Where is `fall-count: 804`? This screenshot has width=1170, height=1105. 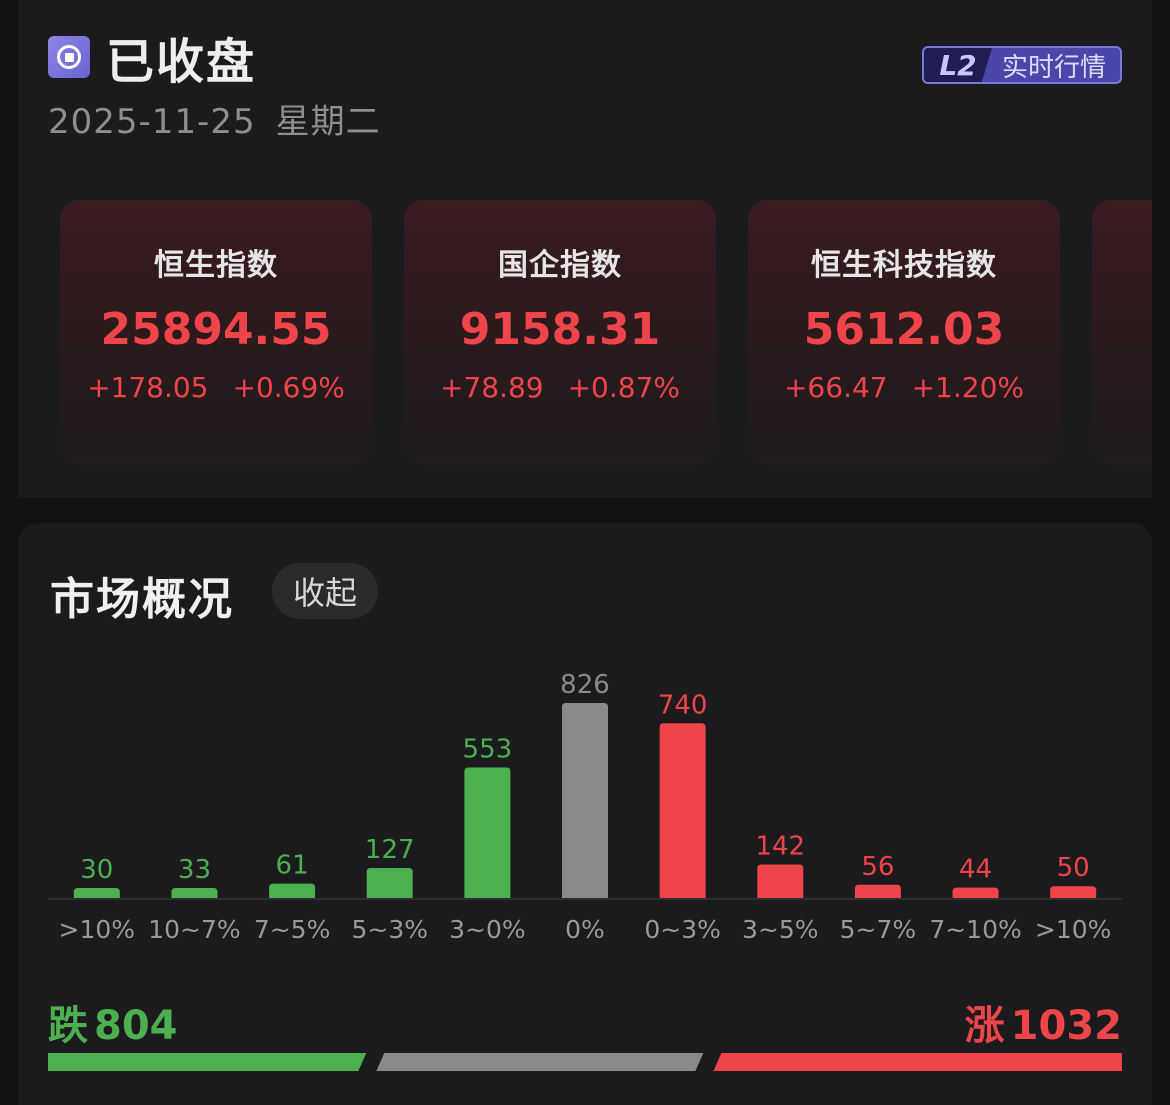 fall-count: 804 is located at coordinates (136, 1026).